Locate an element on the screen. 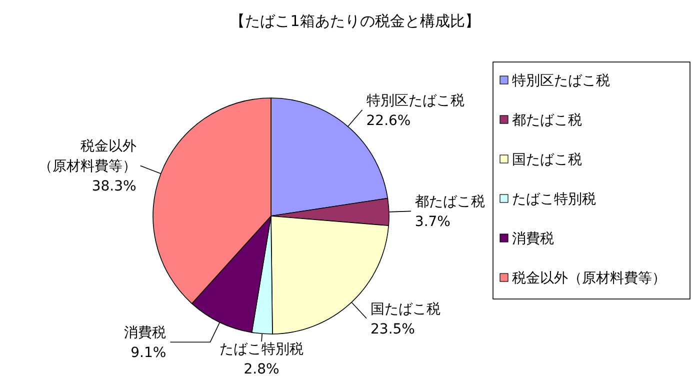 This screenshot has height=385, width=700. legend-label: 消費税 is located at coordinates (533, 239).